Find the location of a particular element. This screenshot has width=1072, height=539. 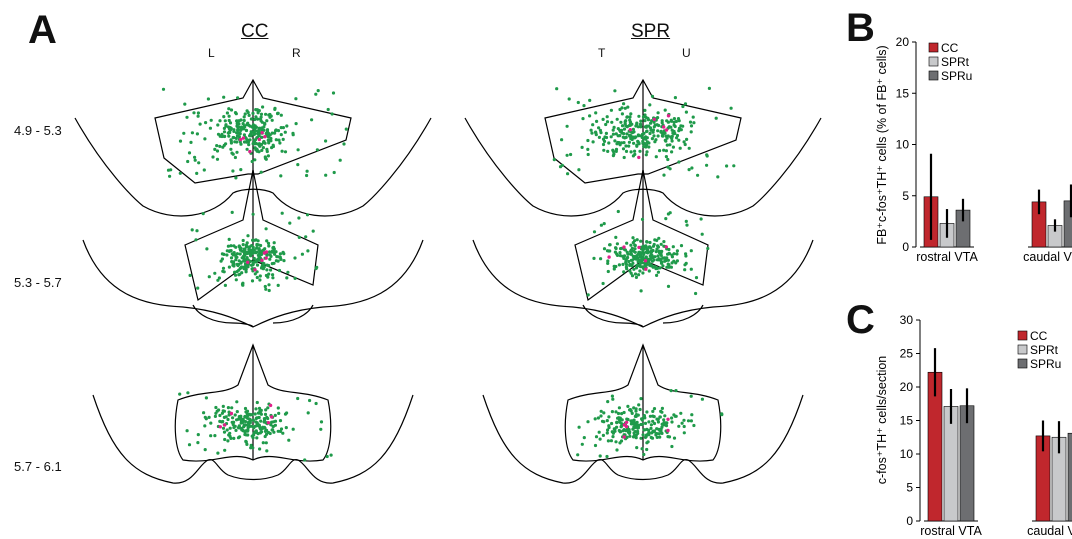

label-right-cc: R is located at coordinates (296, 53).